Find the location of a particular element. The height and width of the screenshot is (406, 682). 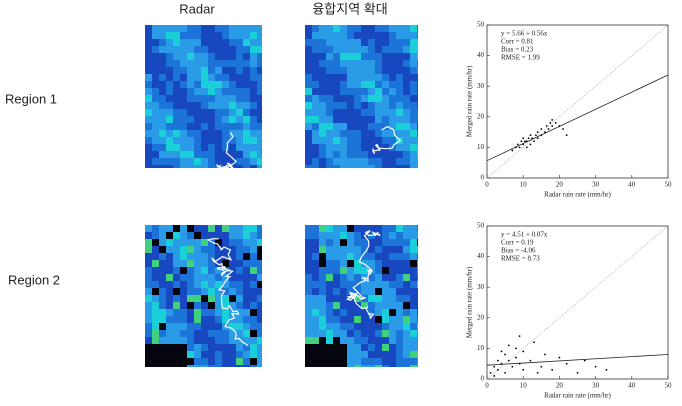

stat-text: RMSE = 8.73 is located at coordinates (520, 259).